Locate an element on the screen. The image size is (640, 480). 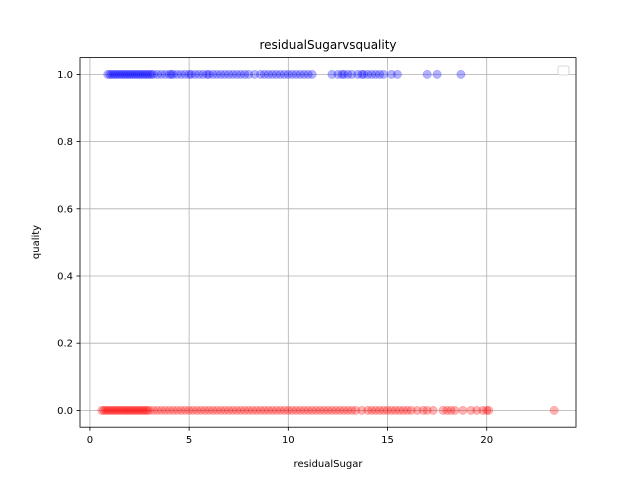
y-tick-label: 0.2 is located at coordinates (65, 344).